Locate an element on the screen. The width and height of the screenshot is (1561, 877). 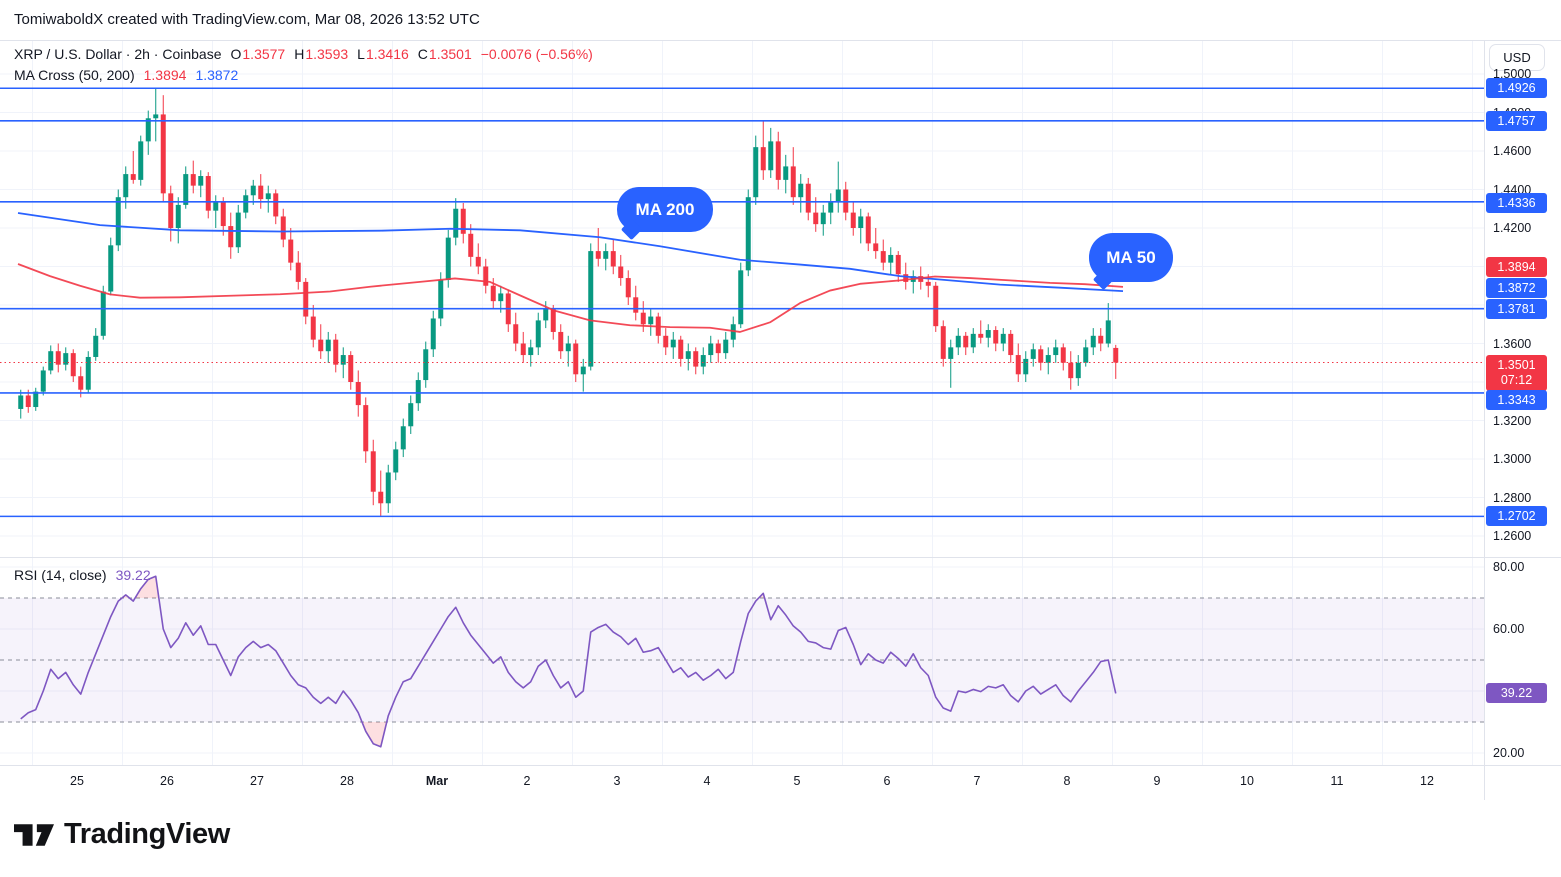
time-scale: 25 26 27 28 Mar 2 3 4 5 6 7 8 9 10 11 12 is located at coordinates (780, 783).